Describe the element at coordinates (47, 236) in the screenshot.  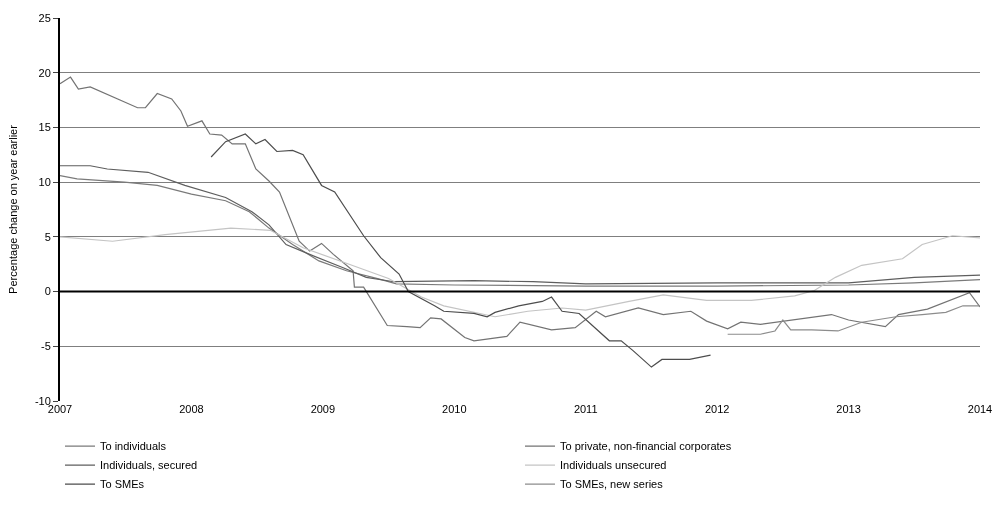
I see `y-tick-label: 5` at that location.